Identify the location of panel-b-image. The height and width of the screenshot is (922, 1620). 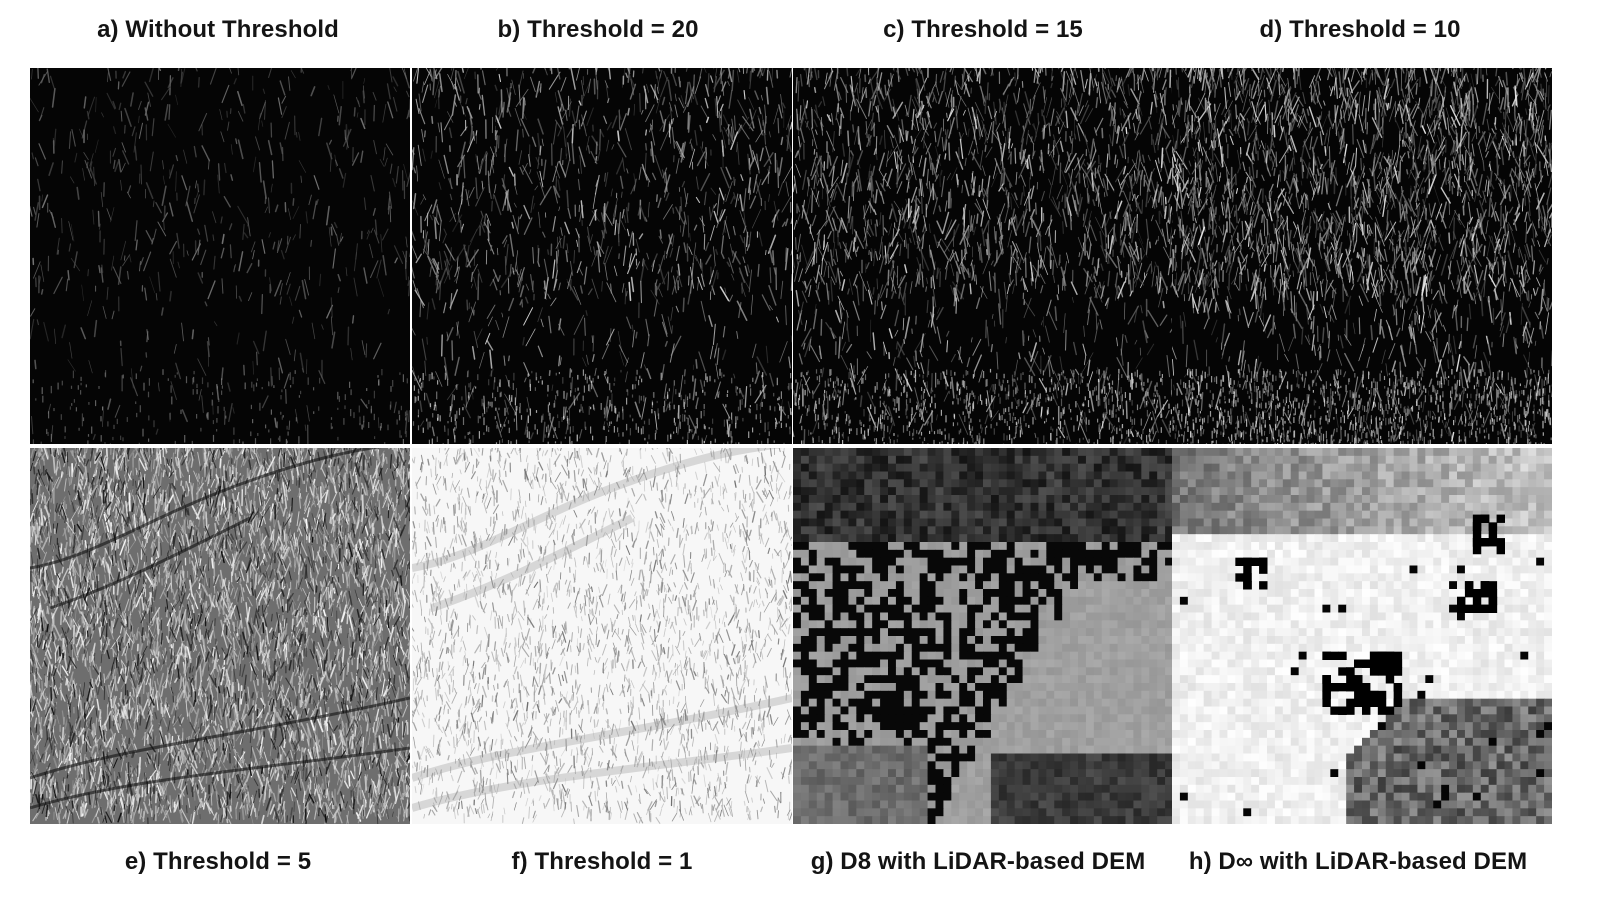
(602, 256).